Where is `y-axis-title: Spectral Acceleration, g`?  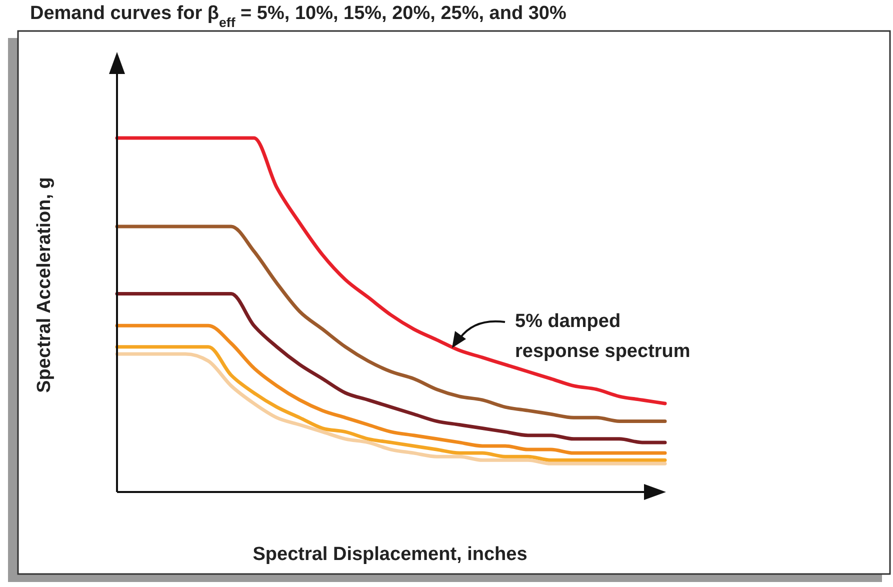
y-axis-title: Spectral Acceleration, g is located at coordinates (44, 285).